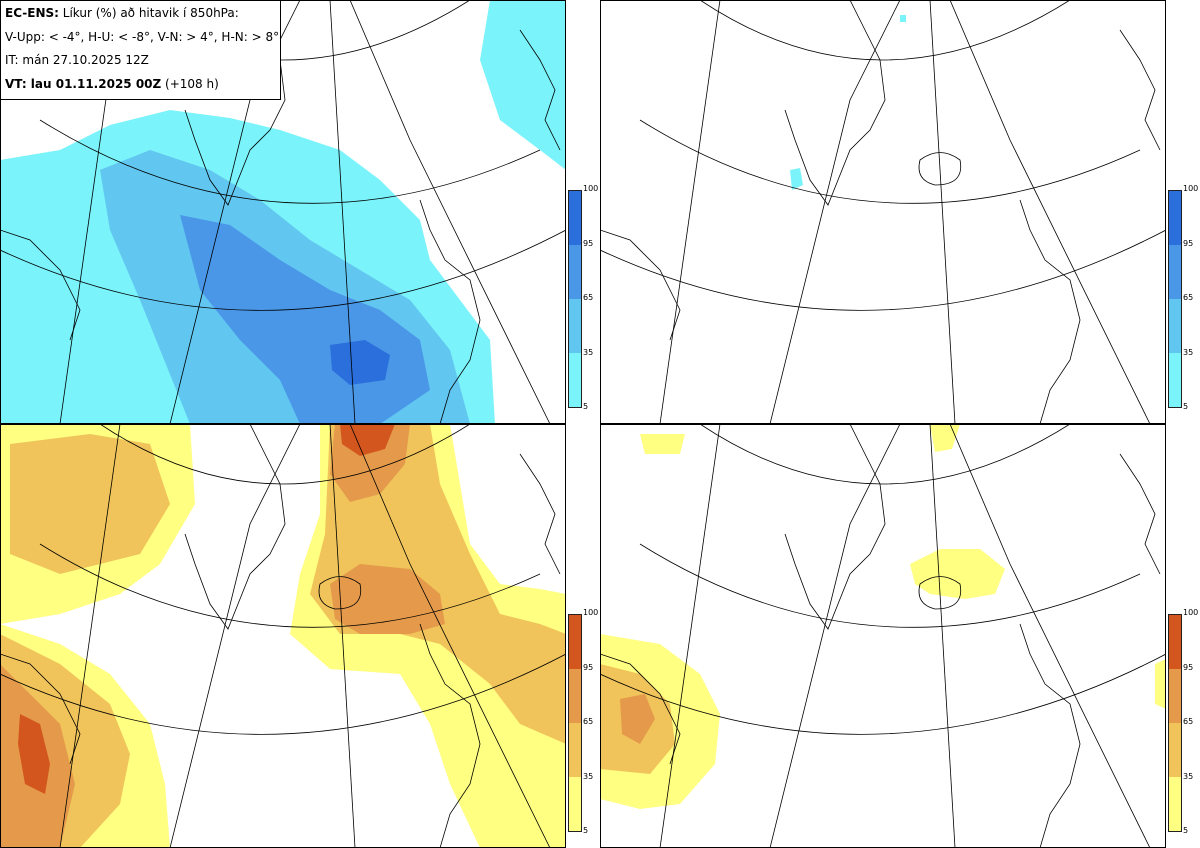 This screenshot has width=1200, height=848. What do you see at coordinates (32, 13) in the screenshot?
I see `model-label: EC-ENS:` at bounding box center [32, 13].